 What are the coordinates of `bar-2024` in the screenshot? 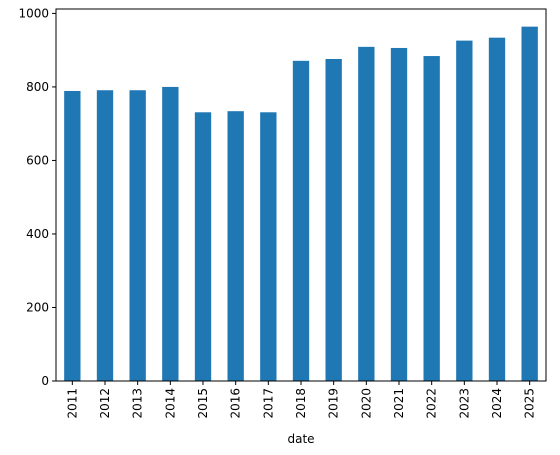 It's located at (497, 209).